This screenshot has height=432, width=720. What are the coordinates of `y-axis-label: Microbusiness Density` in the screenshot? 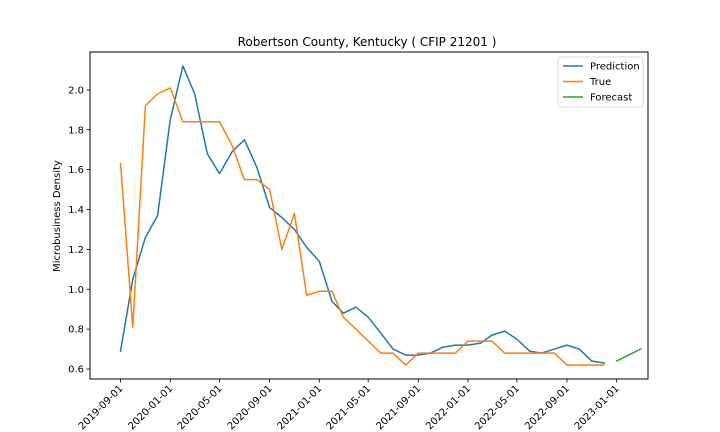 It's located at (57, 216).